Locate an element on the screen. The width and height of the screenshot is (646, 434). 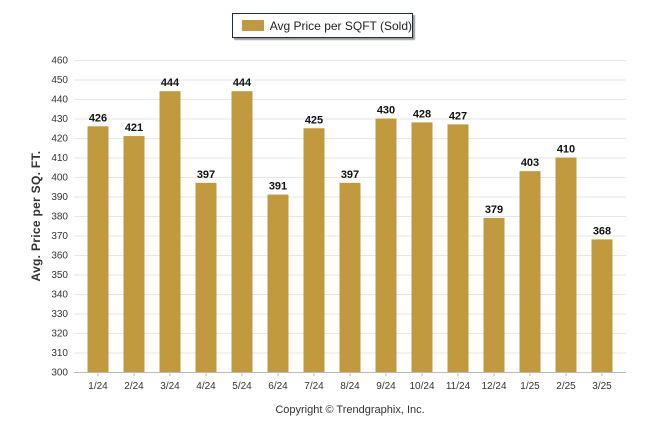
data-label: 425 is located at coordinates (314, 120).